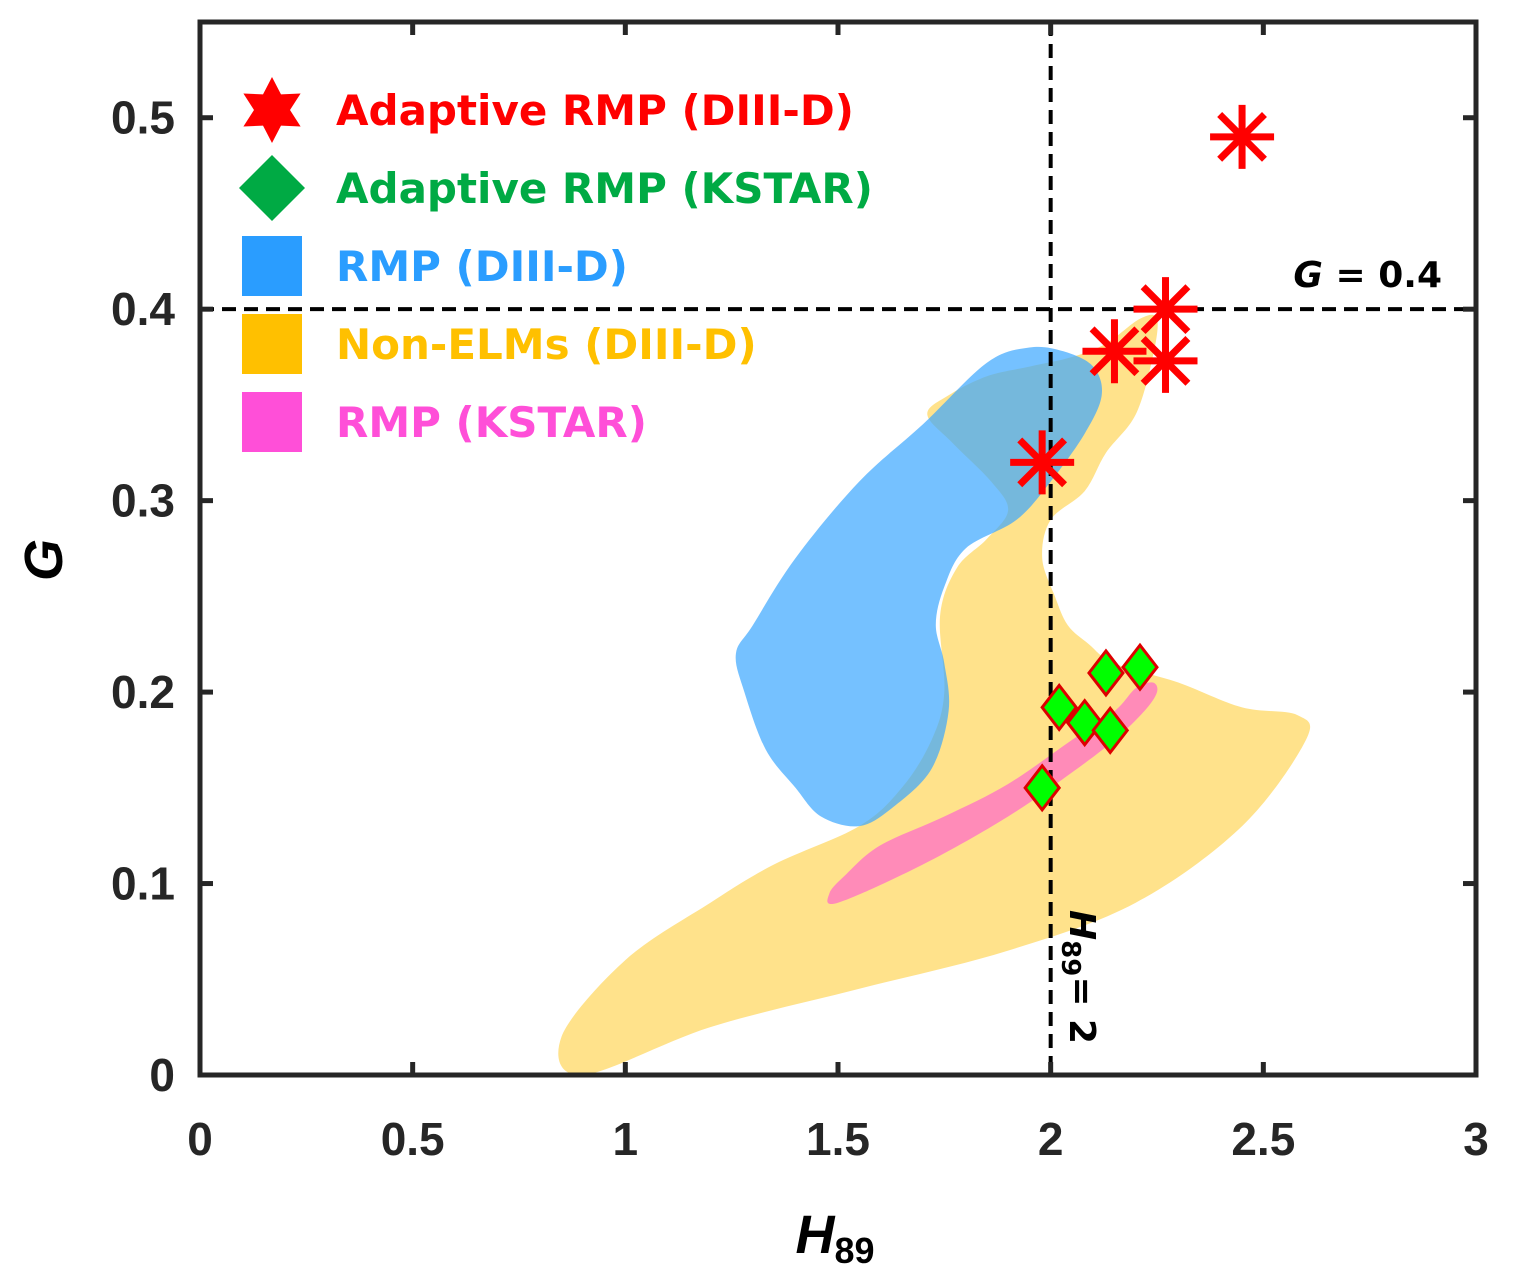  What do you see at coordinates (604, 188) in the screenshot?
I see `legend-label: Adaptive RMP (KSTAR)` at bounding box center [604, 188].